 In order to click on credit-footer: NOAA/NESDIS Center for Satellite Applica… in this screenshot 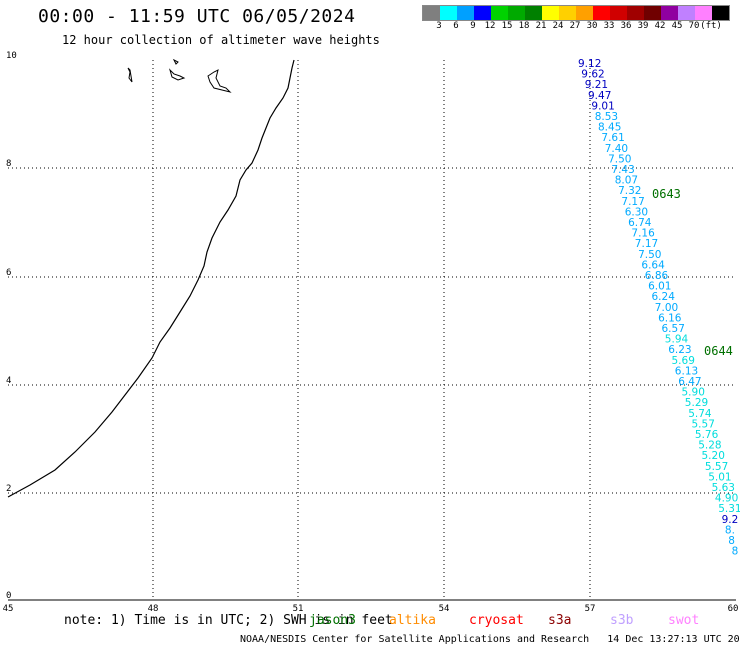, I will do `click(490, 639)`.